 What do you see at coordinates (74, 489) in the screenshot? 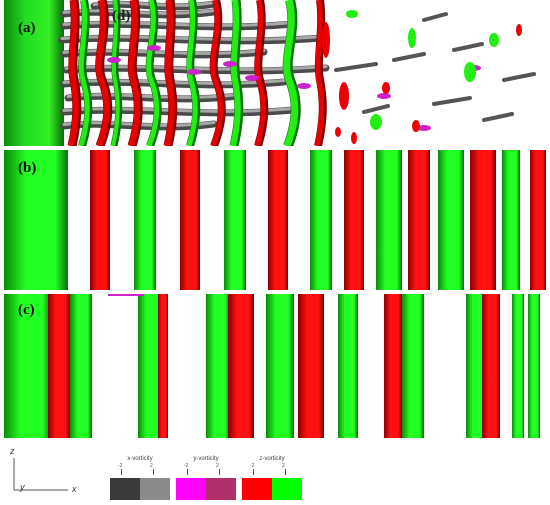
I see `x-axis-label: x` at bounding box center [74, 489].